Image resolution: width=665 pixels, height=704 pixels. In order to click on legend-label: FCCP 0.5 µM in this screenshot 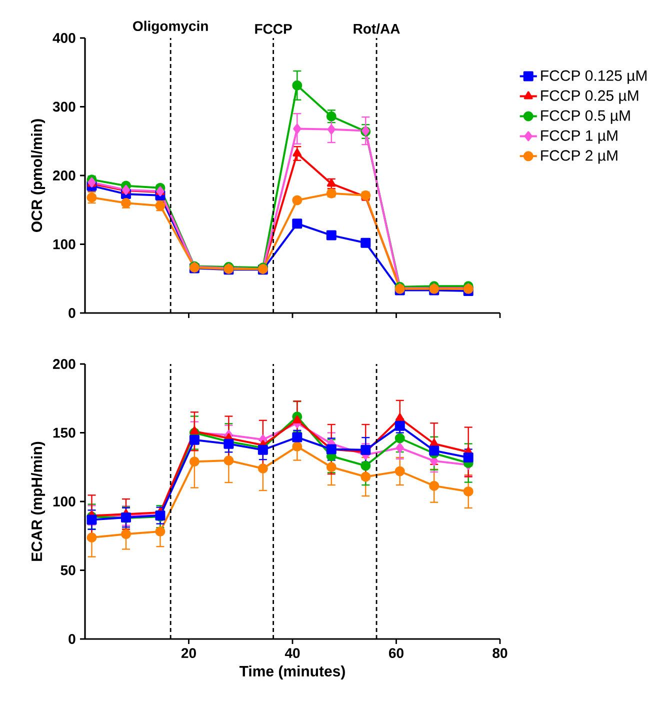, I will do `click(585, 117)`.